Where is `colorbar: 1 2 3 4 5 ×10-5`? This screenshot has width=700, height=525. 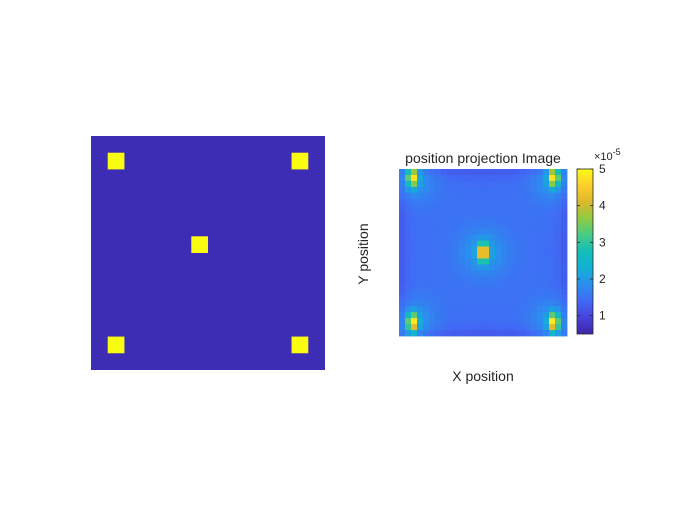 colorbar: 1 2 3 4 5 ×10-5 is located at coordinates (598, 241).